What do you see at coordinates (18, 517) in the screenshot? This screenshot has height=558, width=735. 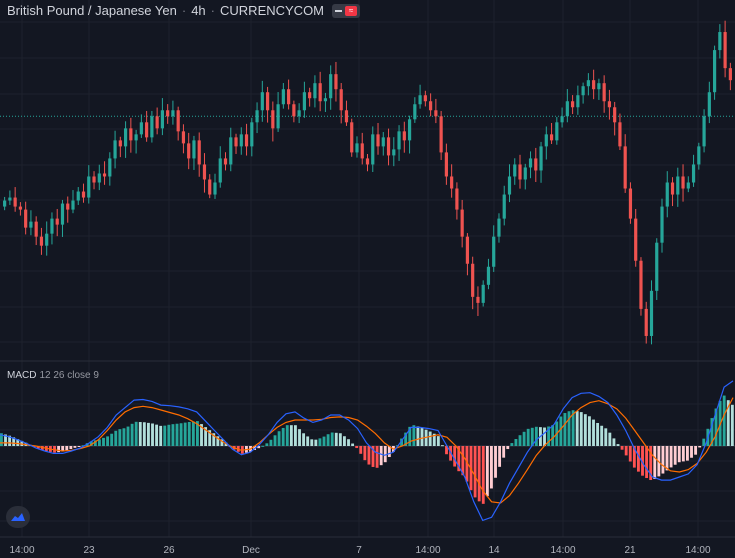 I see `tradingview-logo-icon` at bounding box center [18, 517].